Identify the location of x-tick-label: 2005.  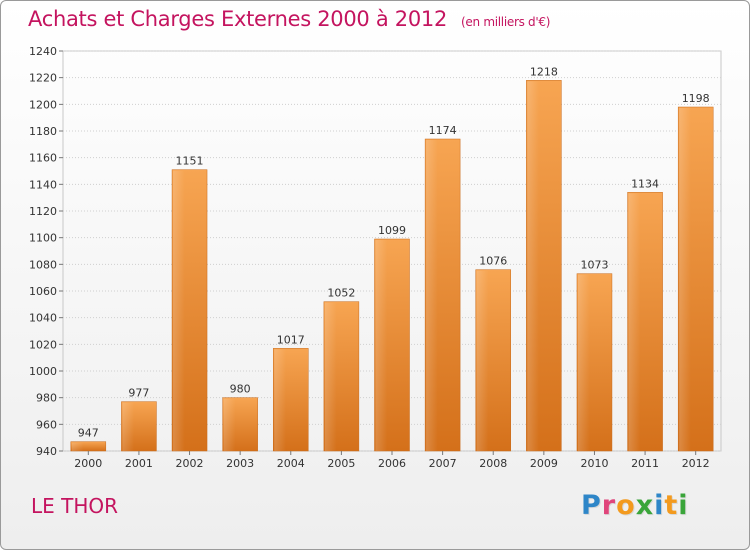
(341, 463).